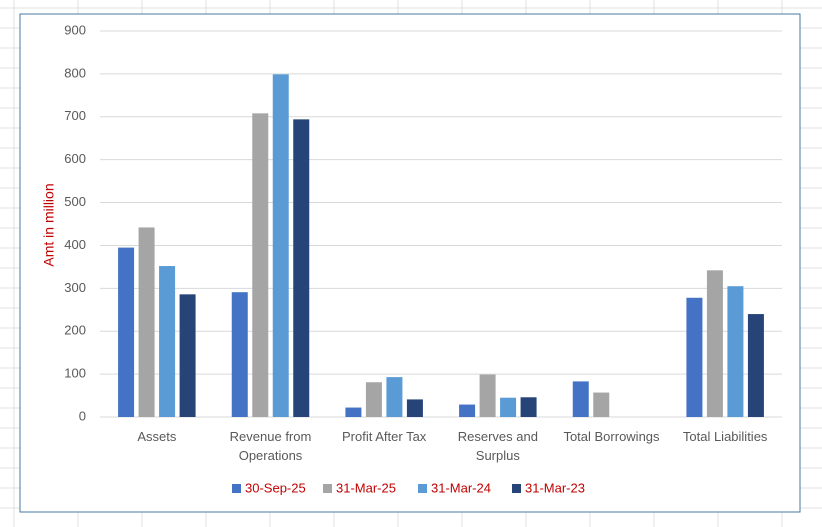 This screenshot has width=822, height=527. What do you see at coordinates (366, 487) in the screenshot?
I see `legend-label: 31-Mar-25` at bounding box center [366, 487].